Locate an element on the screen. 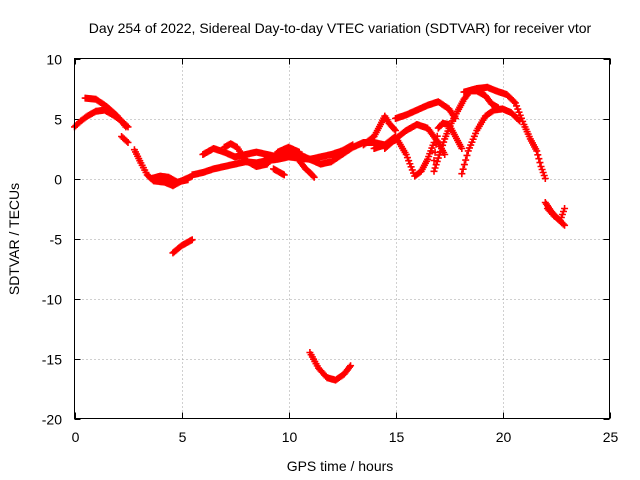 The image size is (640, 480). y-tick-labels: -20 -15 -10 -5 0 5 10 is located at coordinates (52, 240).